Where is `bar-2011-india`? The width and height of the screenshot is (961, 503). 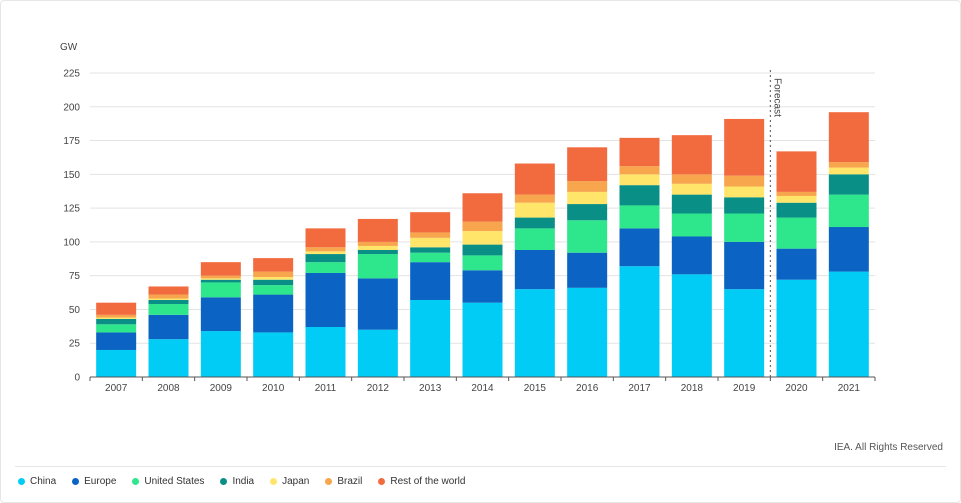
bar-2011-india is located at coordinates (325, 258).